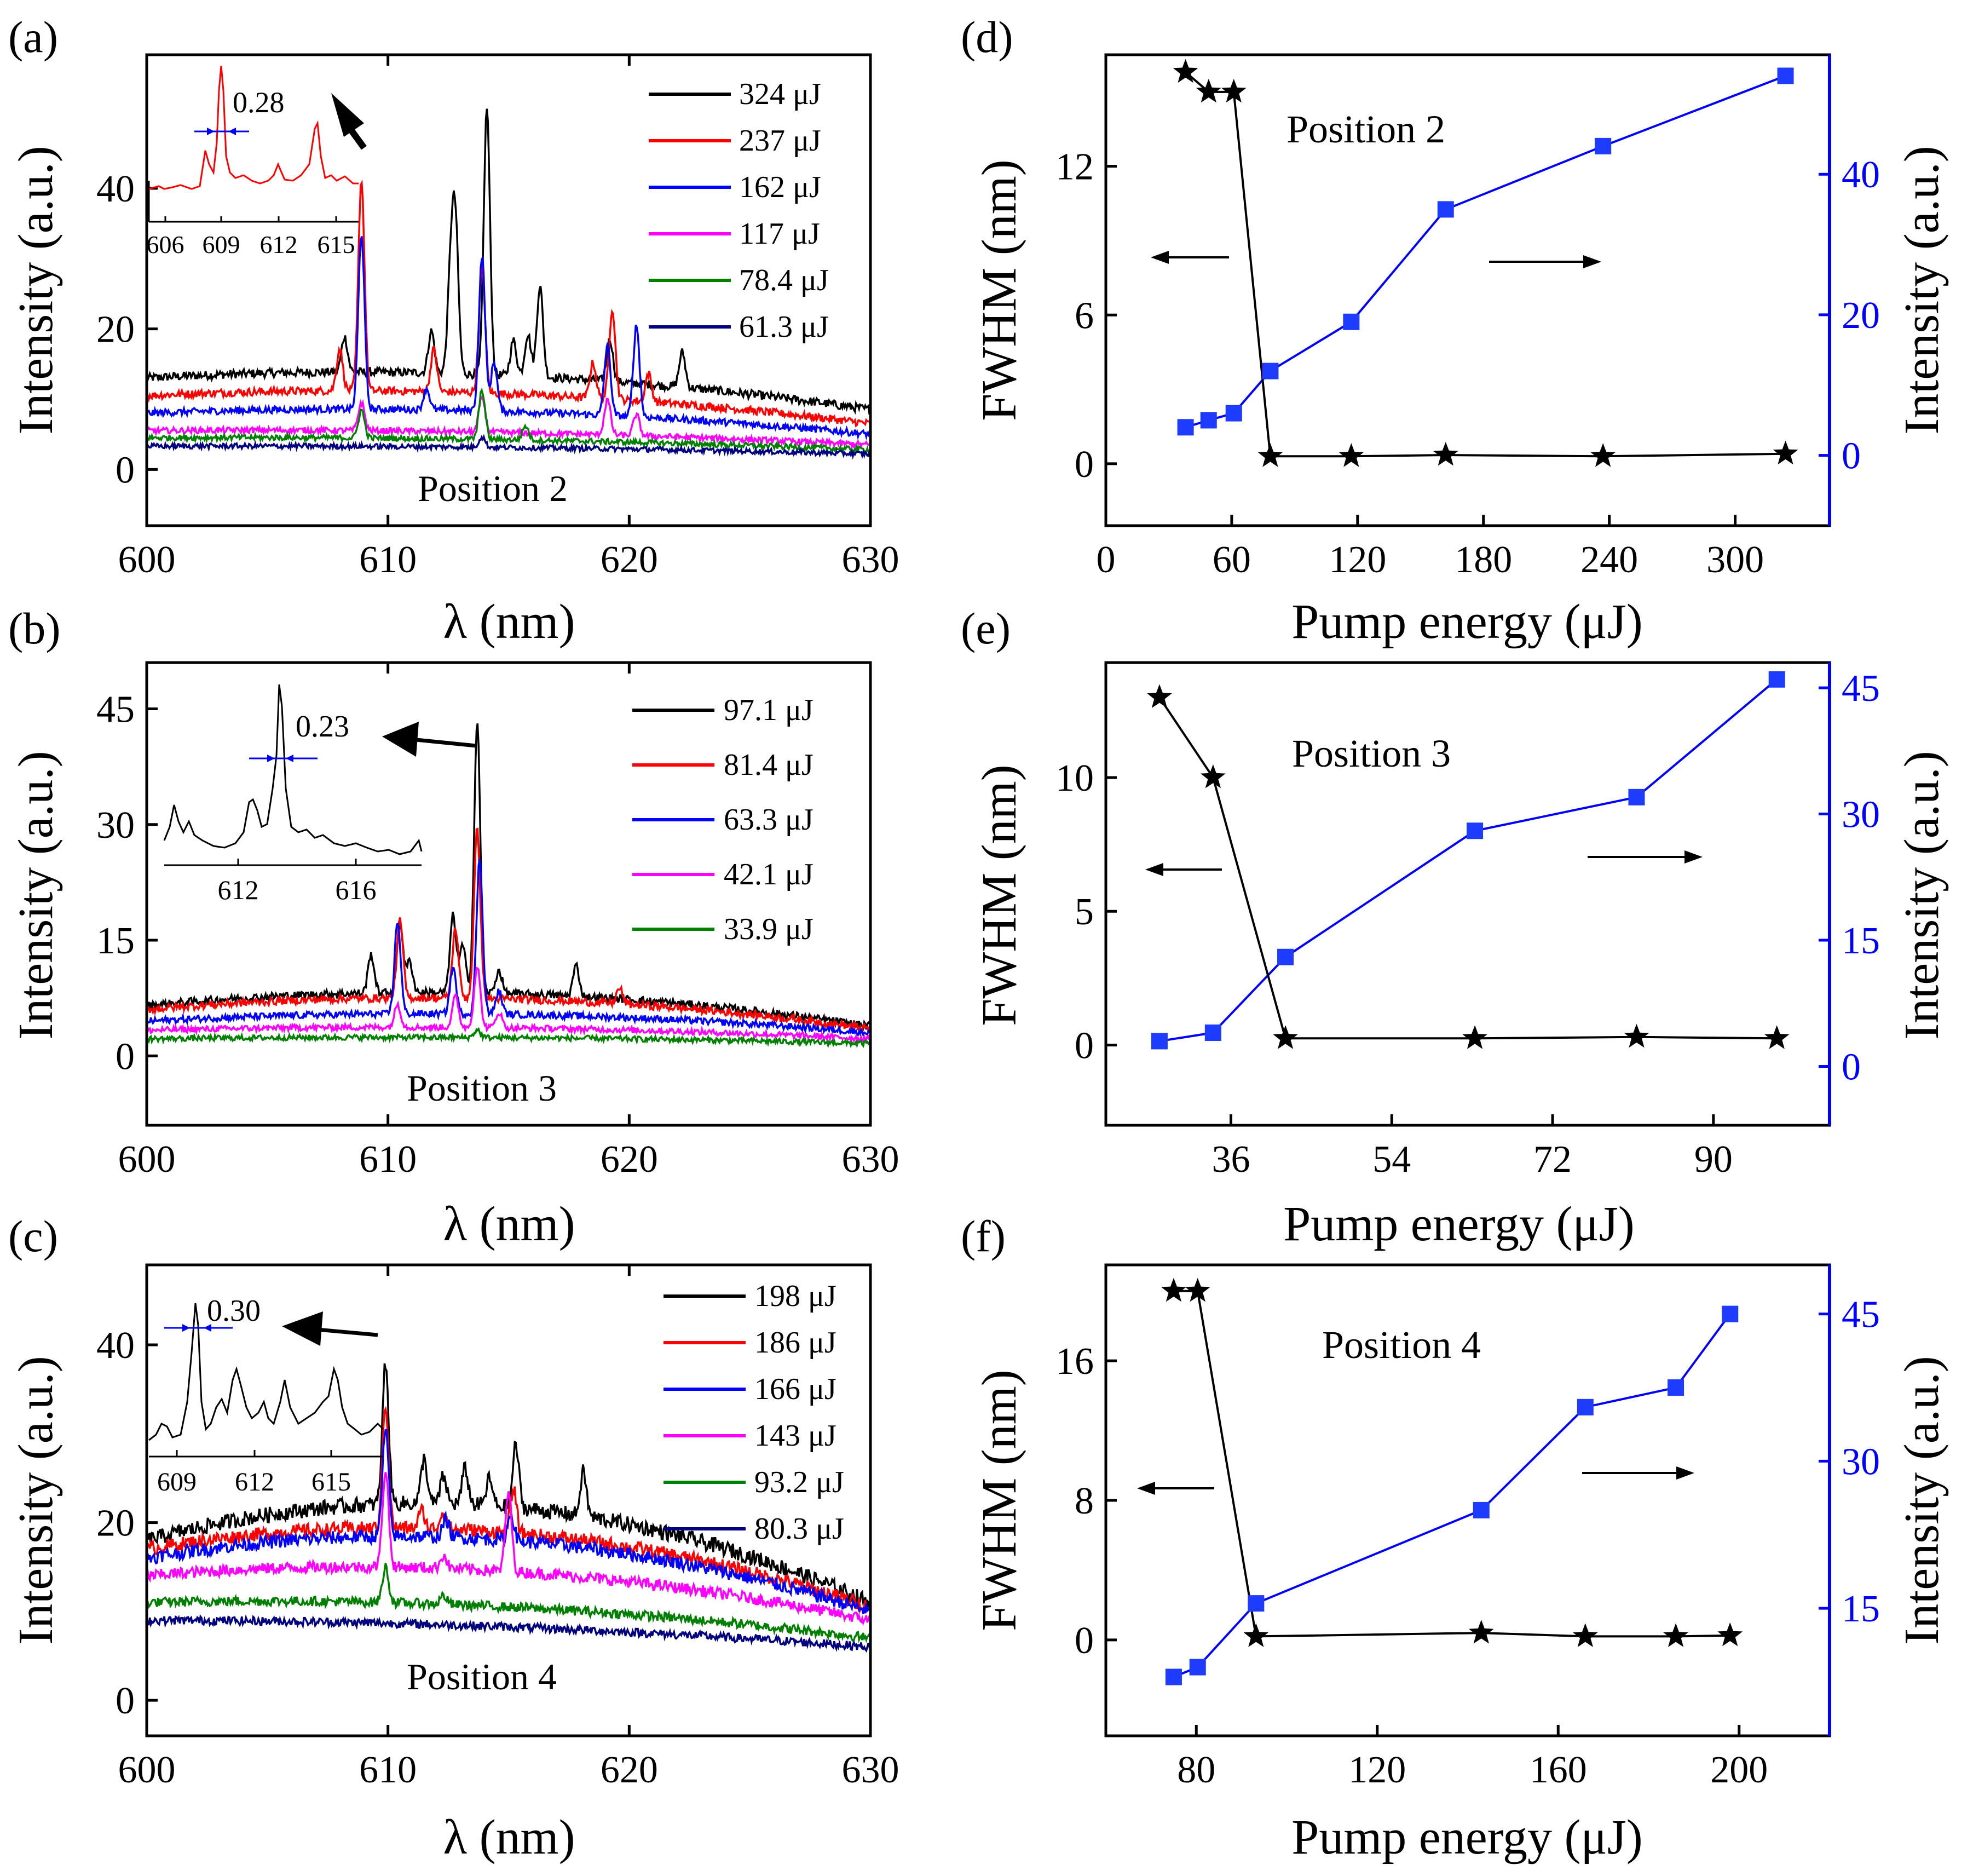 The image size is (1973, 1876). Describe the element at coordinates (482, 1677) in the screenshot. I see `position-label-c: Position 4` at that location.